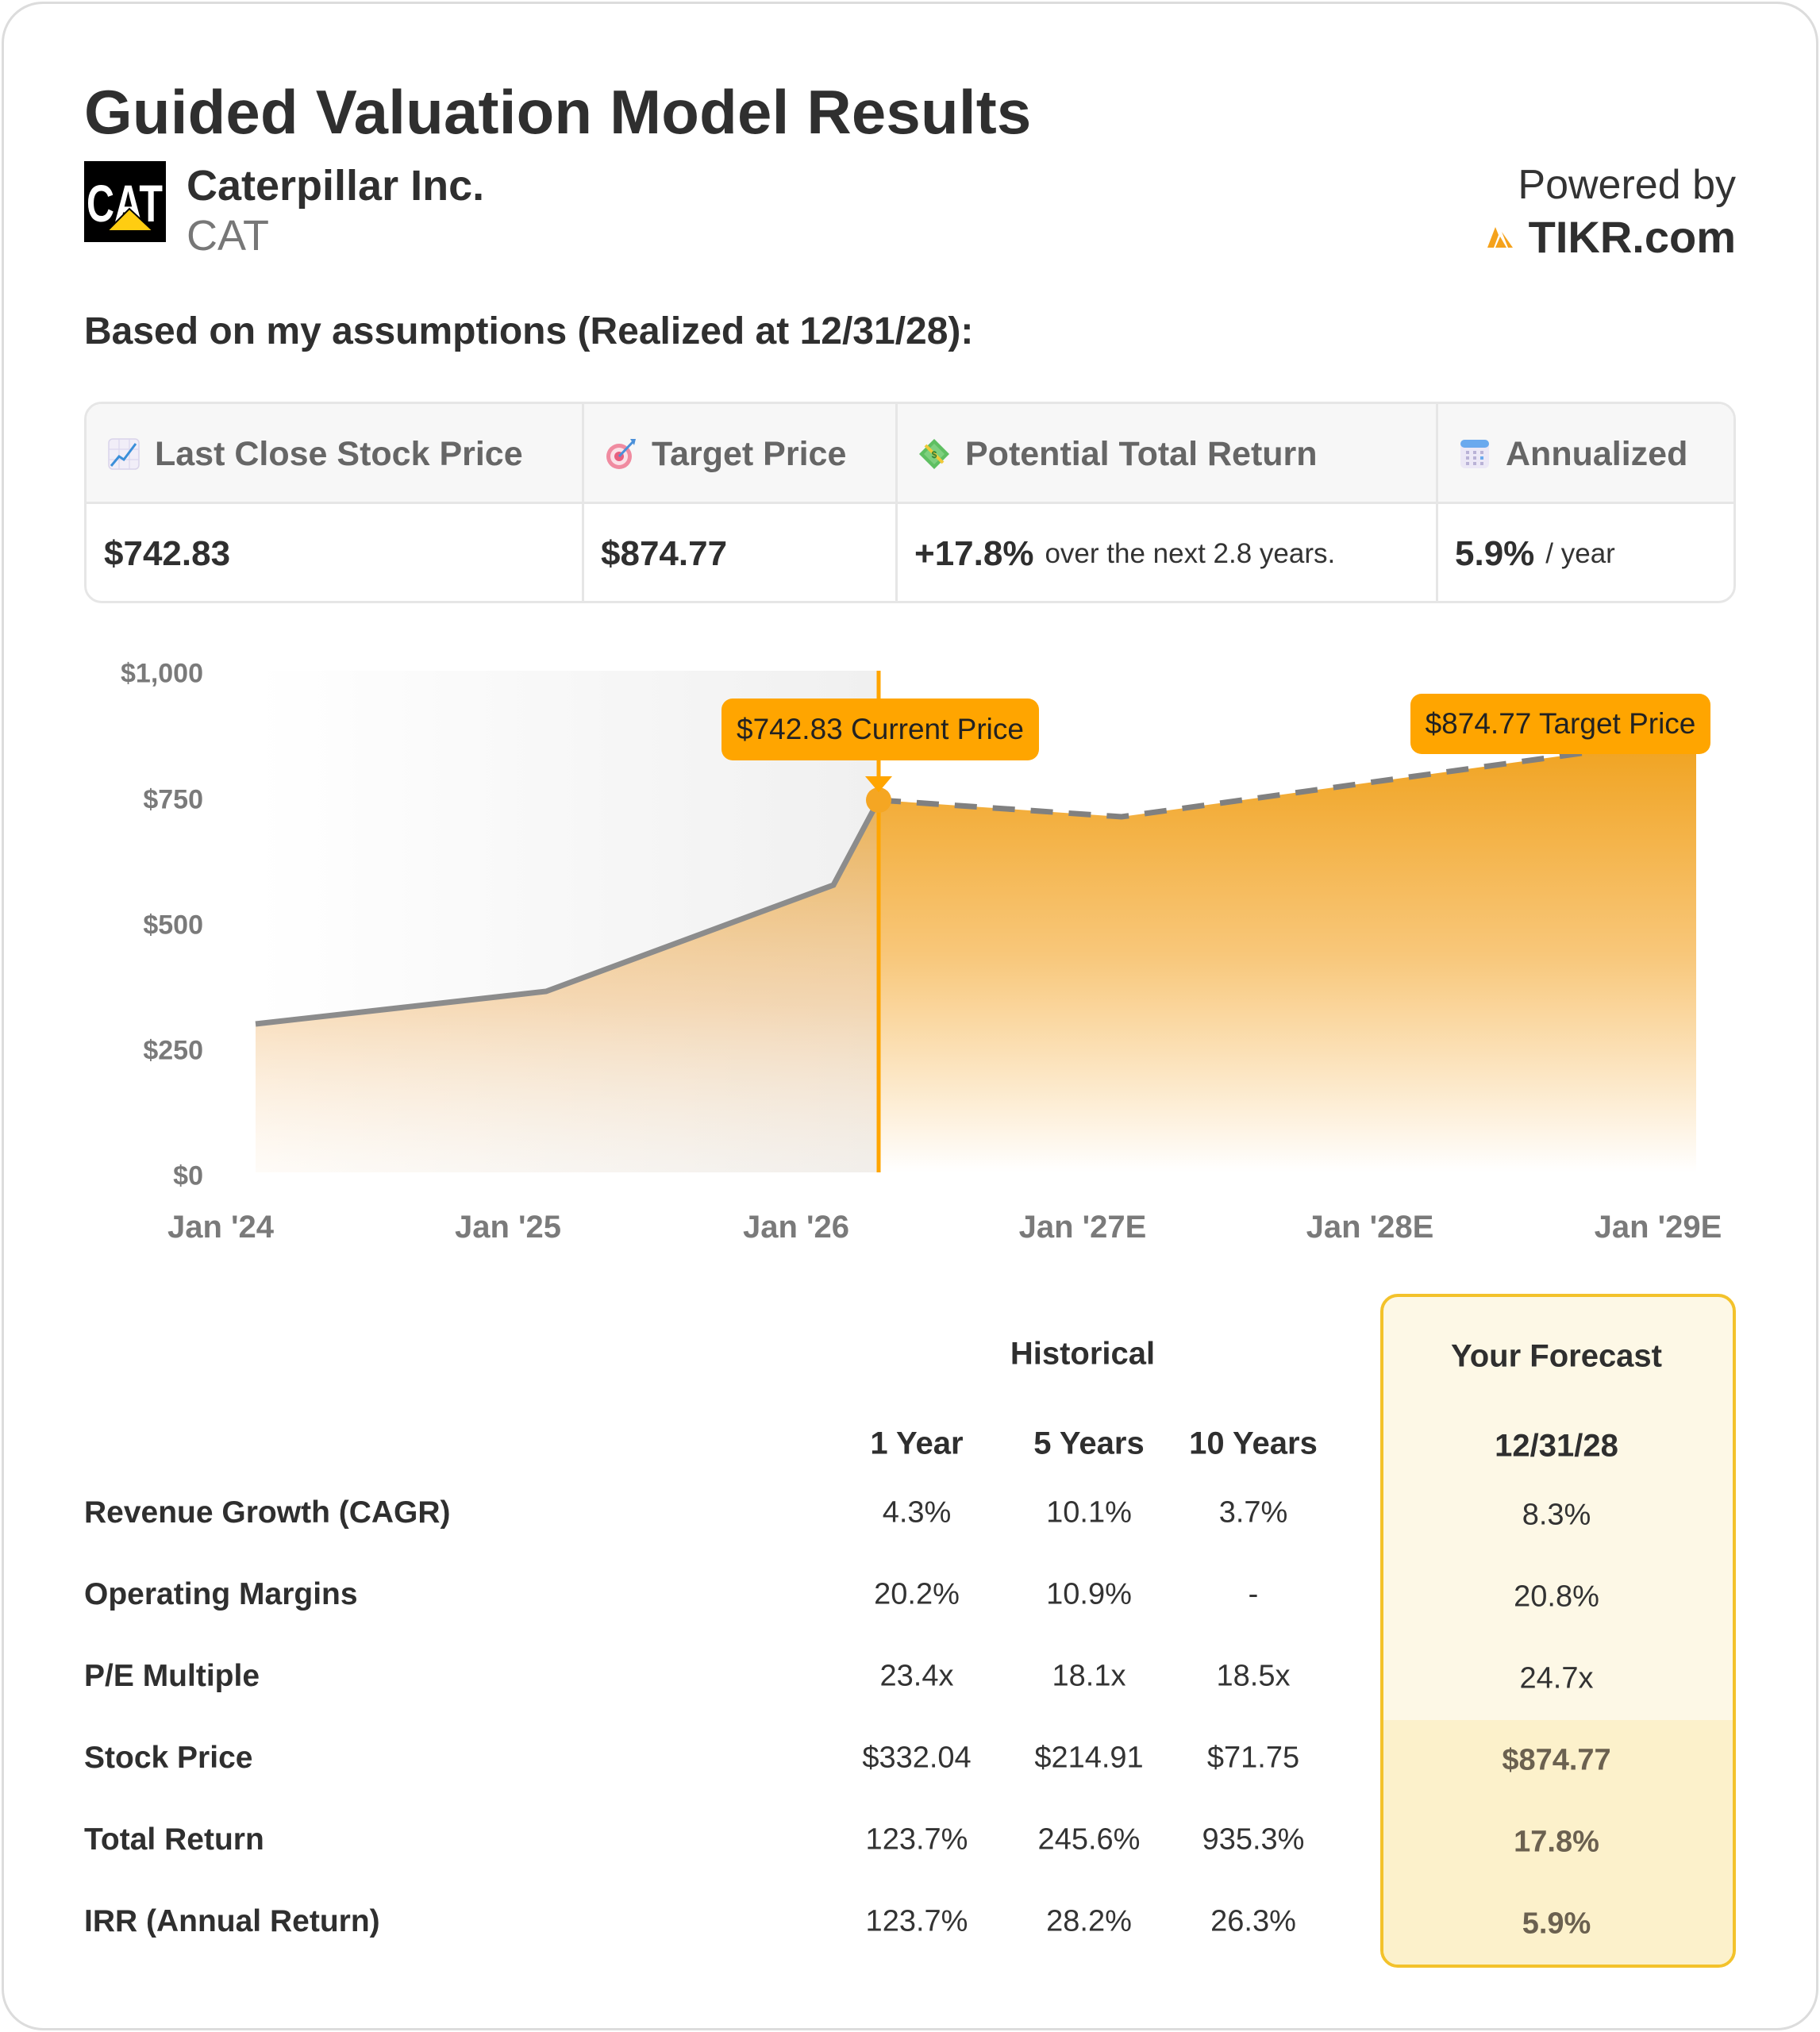 This screenshot has height=2032, width=1820. What do you see at coordinates (974, 553) in the screenshot?
I see `total-return-percent: +17.8%` at bounding box center [974, 553].